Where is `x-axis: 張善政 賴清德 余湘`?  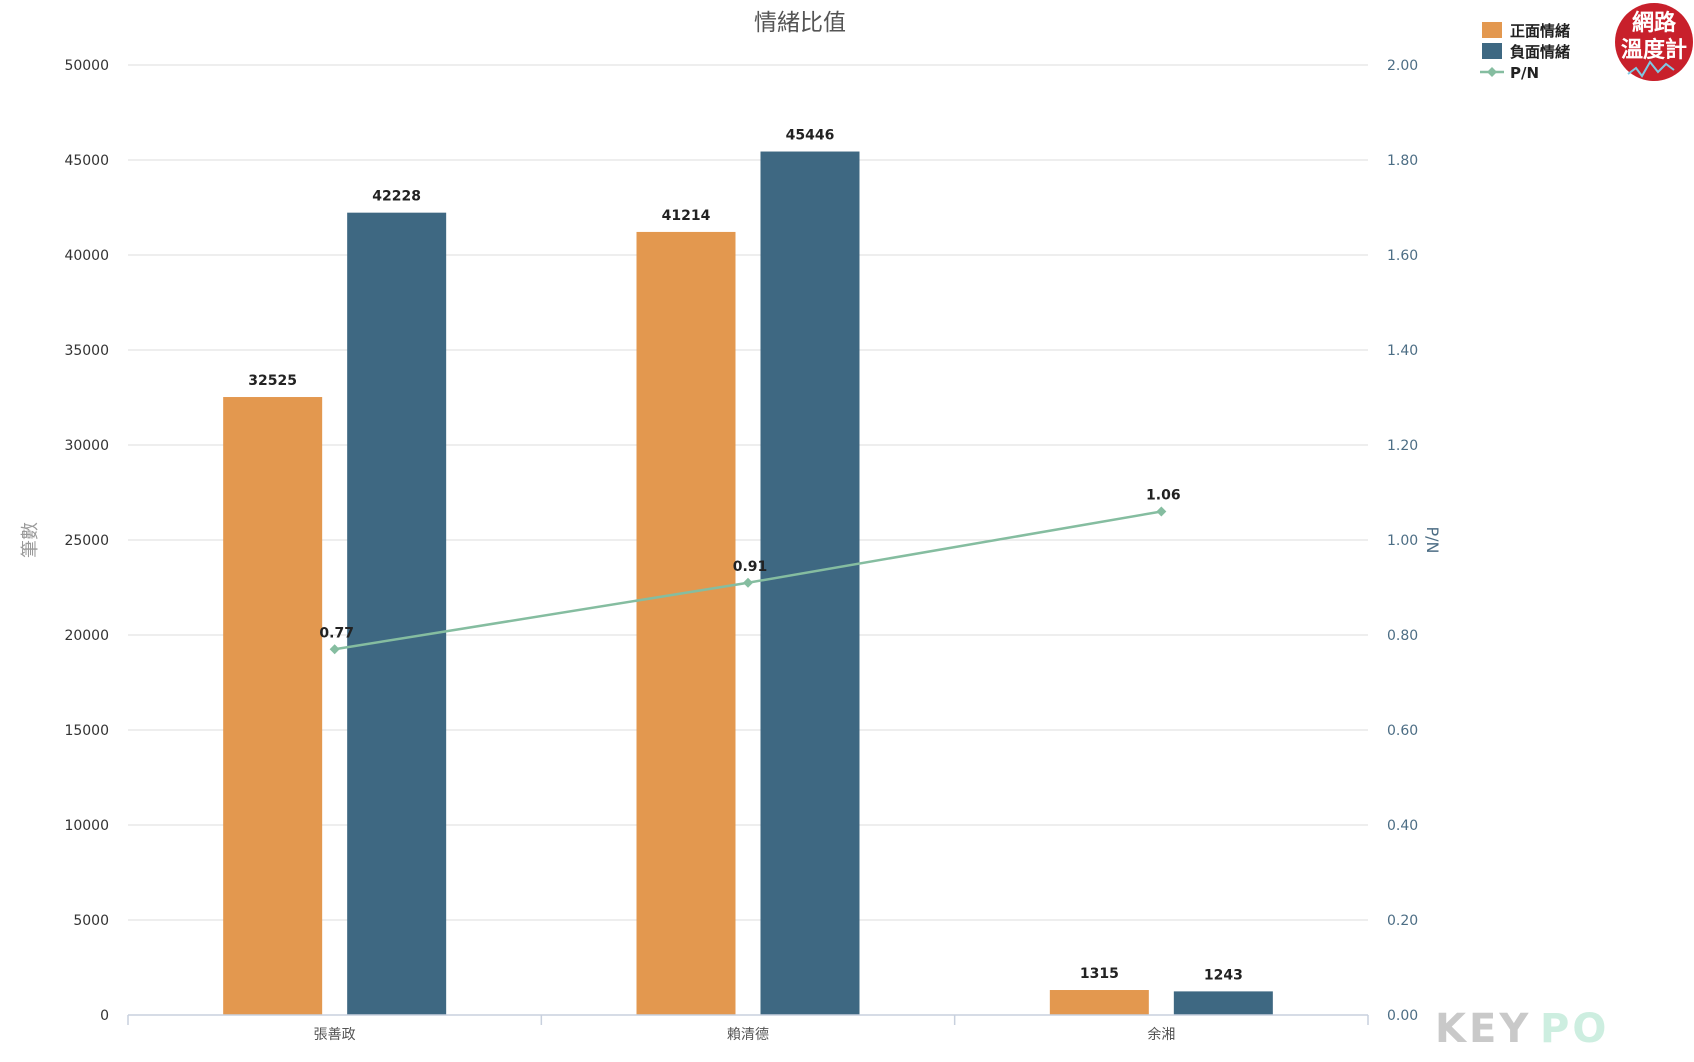 x-axis: 張善政 賴清德 余湘 is located at coordinates (748, 1028).